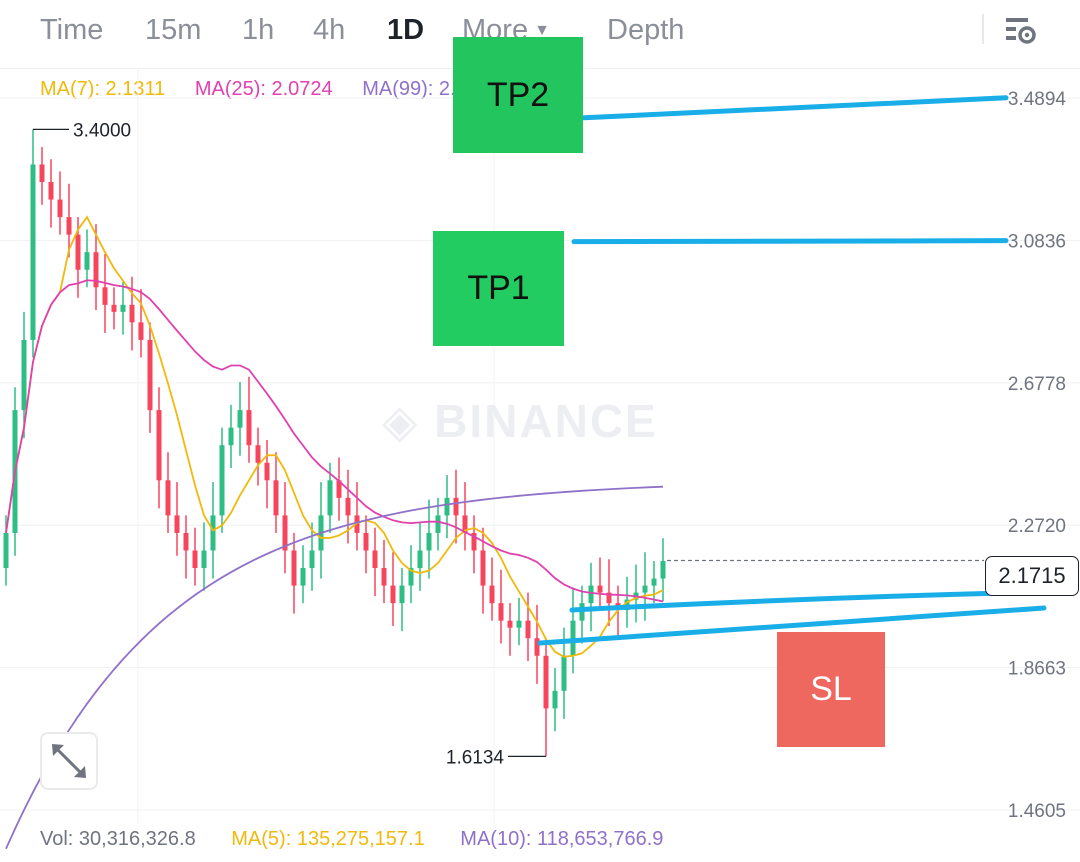 The width and height of the screenshot is (1080, 862). I want to click on support-upper-line, so click(806, 601).